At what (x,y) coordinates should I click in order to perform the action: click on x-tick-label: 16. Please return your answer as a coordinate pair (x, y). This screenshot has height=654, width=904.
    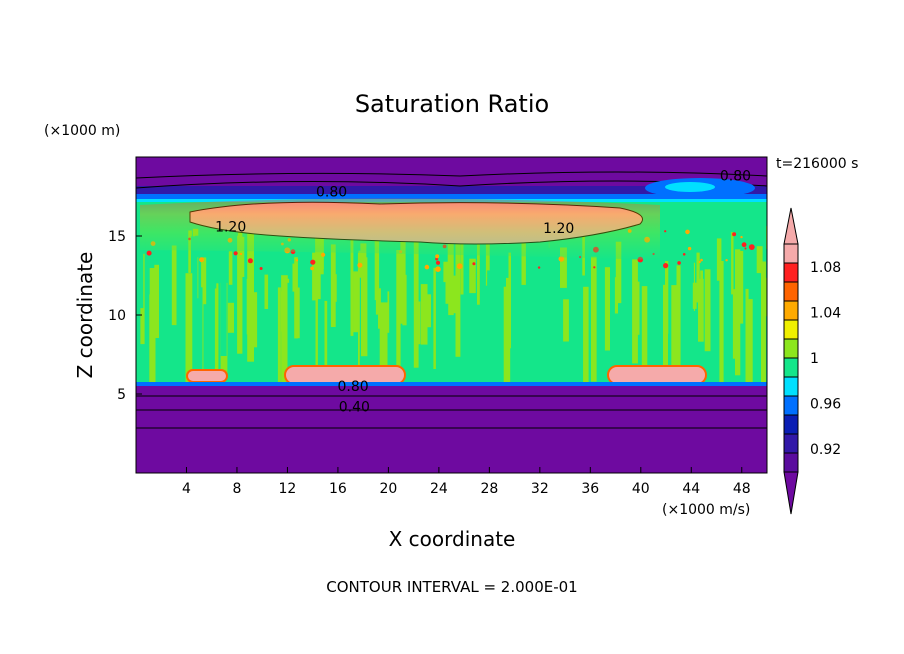
    Looking at the image, I should click on (338, 489).